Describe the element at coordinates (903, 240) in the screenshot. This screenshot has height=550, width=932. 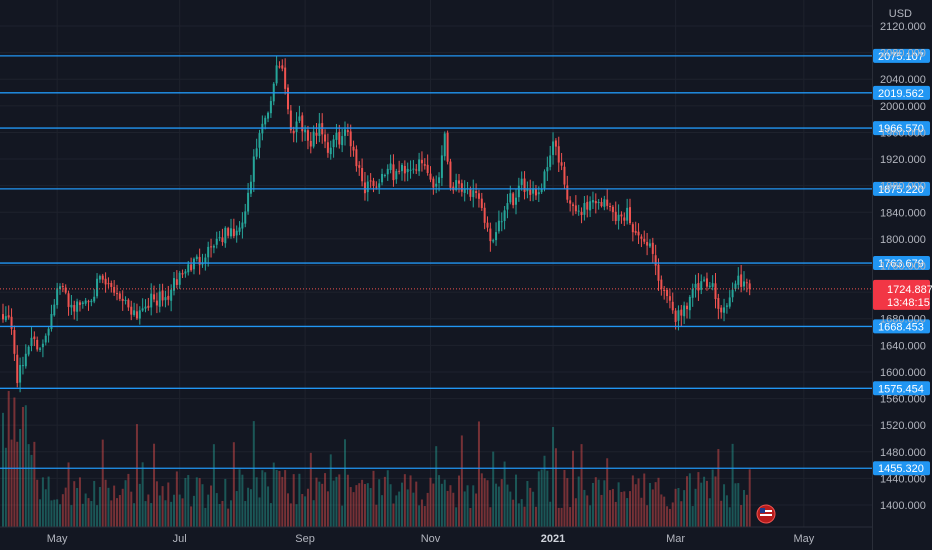
I see `price-tick-label: 1800.000` at that location.